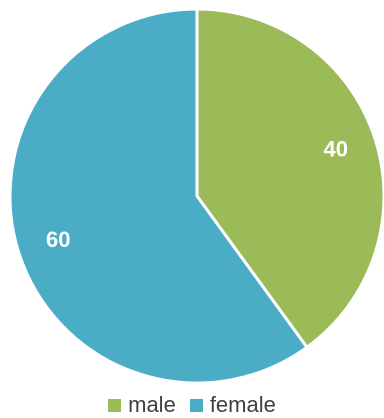  I want to click on legend-label-female: female, so click(242, 404).